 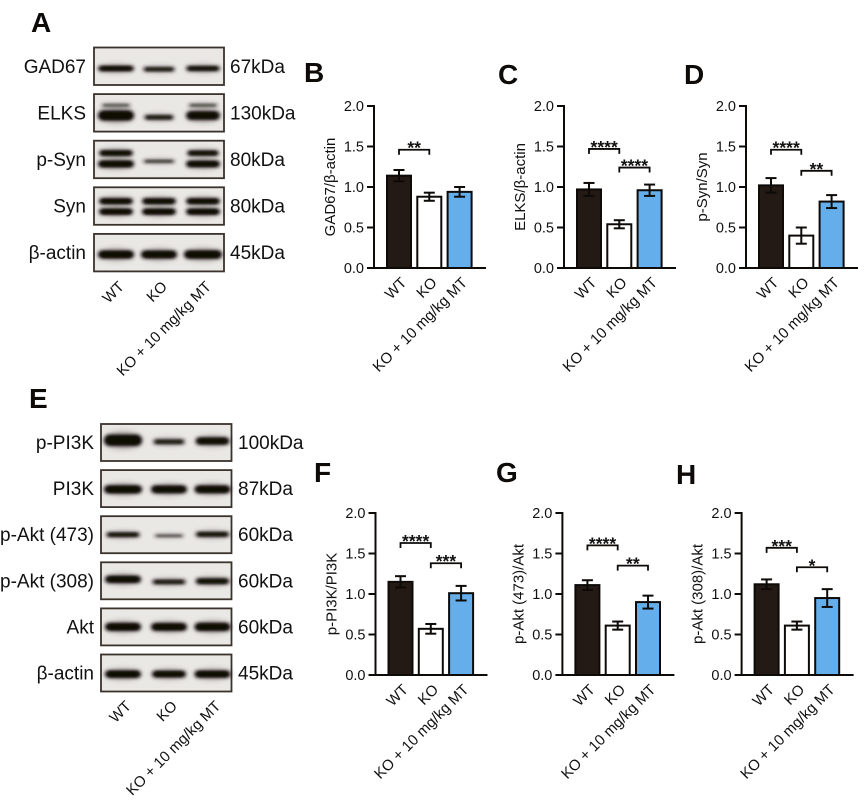 I want to click on blot-kda-label: 130kDa, so click(x=263, y=113).